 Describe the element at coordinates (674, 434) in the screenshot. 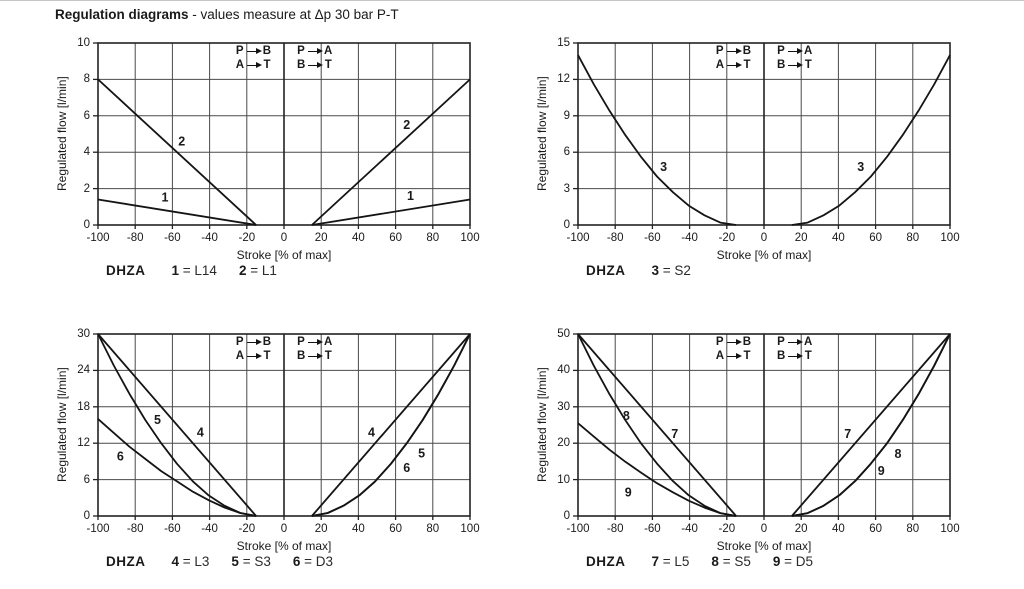

I see `curve-label-7: 7` at that location.